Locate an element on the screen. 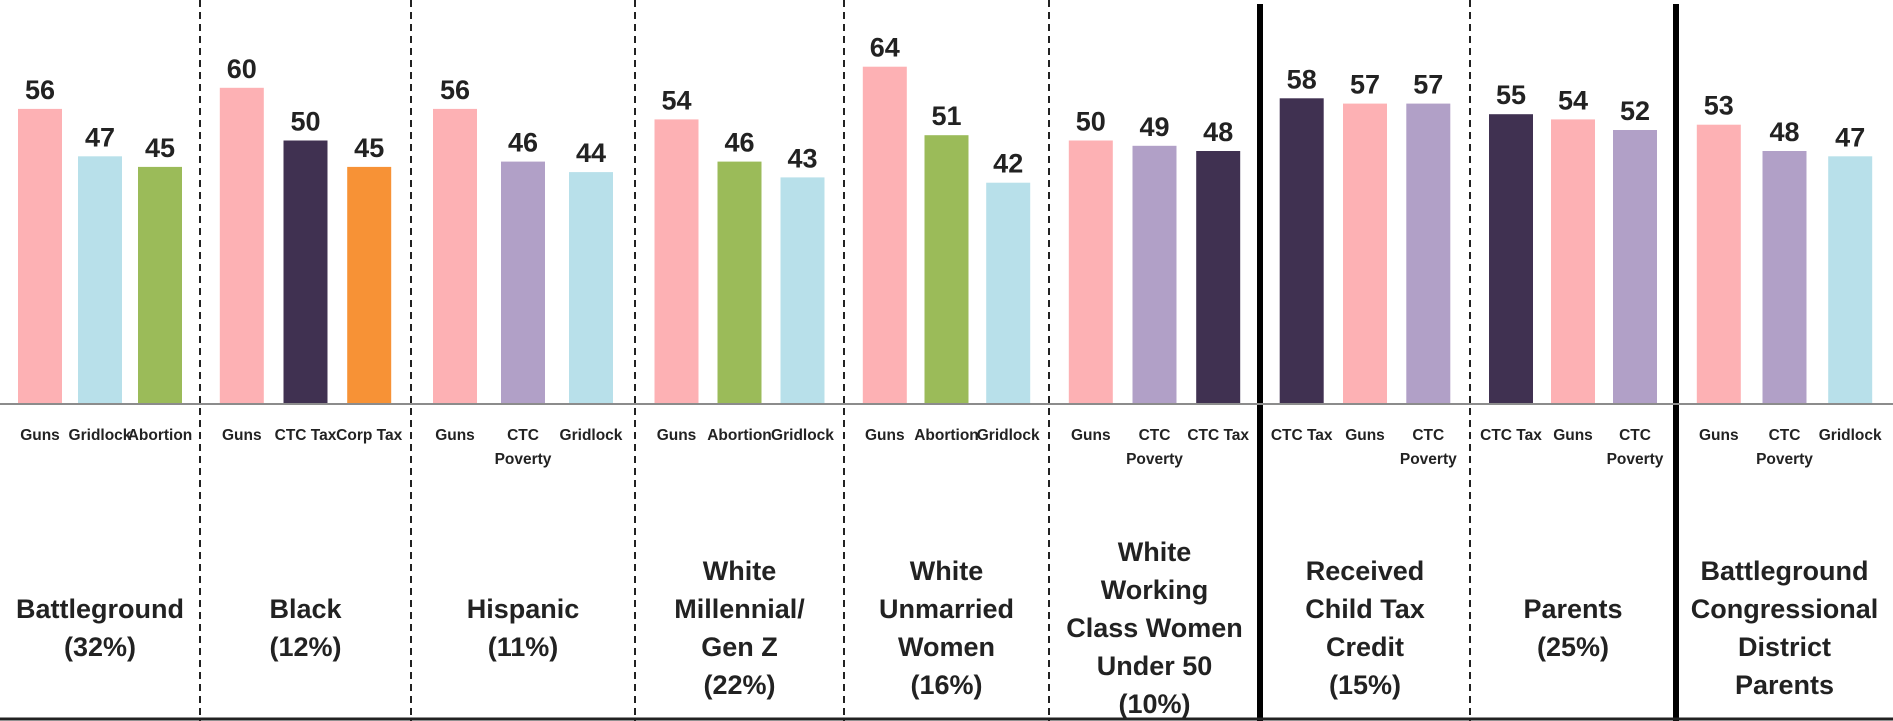 The height and width of the screenshot is (721, 1893). value-label: 58 is located at coordinates (1302, 79).